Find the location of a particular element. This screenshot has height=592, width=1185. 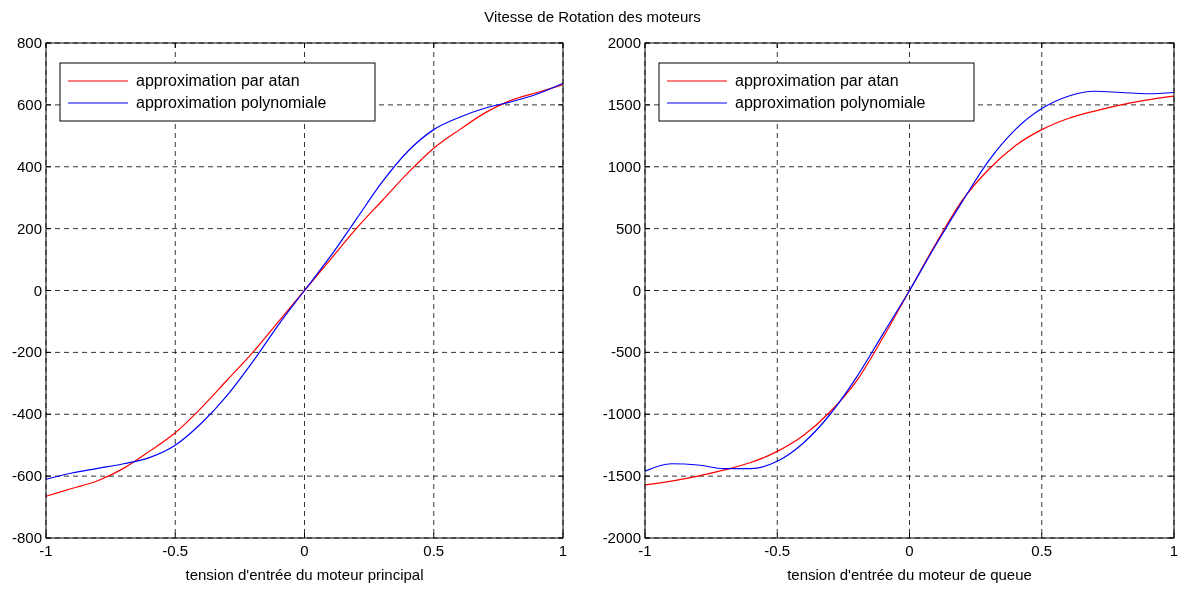

y-tick-label: 500 is located at coordinates (628, 228).